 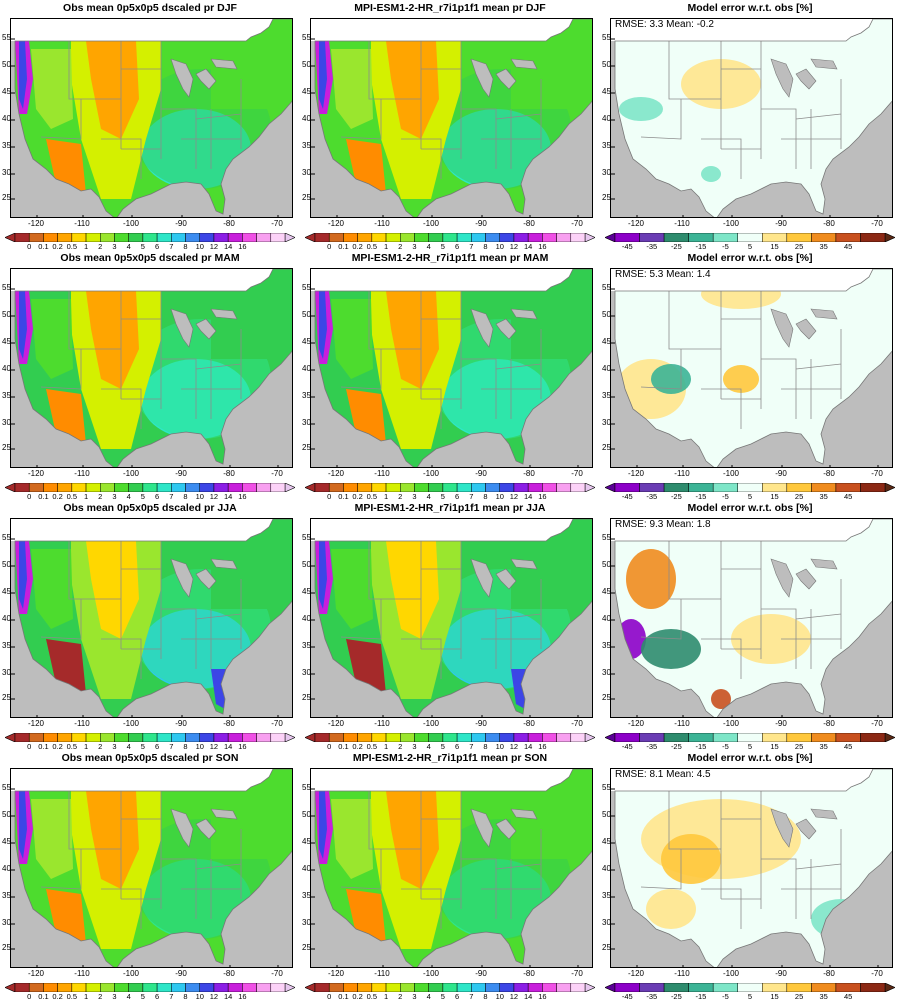 I want to click on latitude-tick-label: 55, so click(x=6, y=37).